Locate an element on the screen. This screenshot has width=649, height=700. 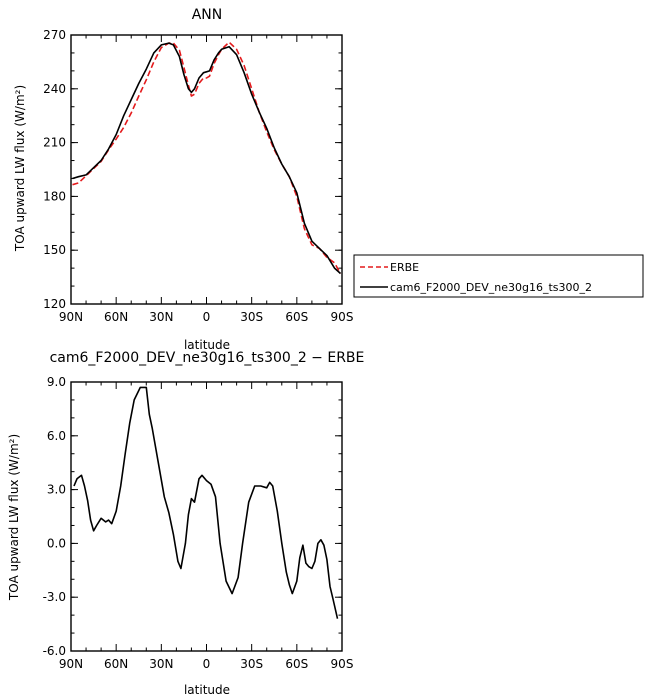
top-x-tick-label: 90N is located at coordinates (71, 317).